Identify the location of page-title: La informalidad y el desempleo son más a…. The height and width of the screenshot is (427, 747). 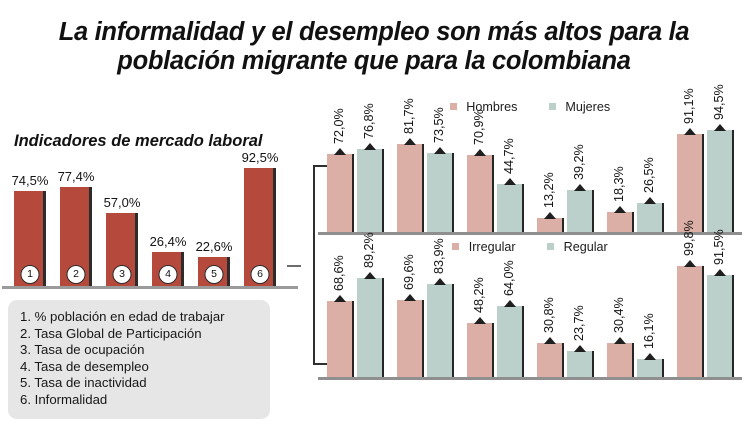
(374, 46).